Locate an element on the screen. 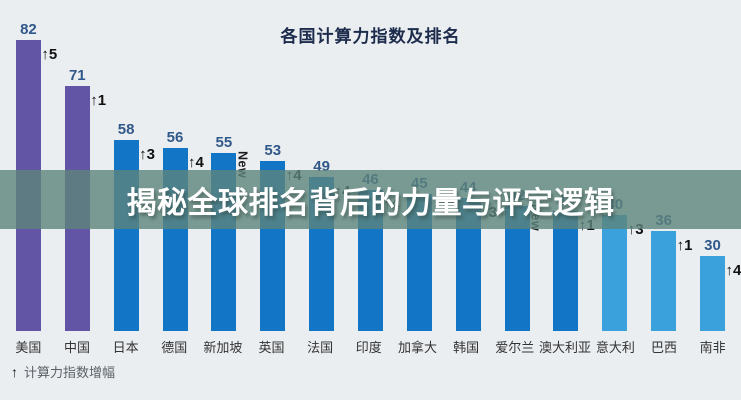 This screenshot has width=741, height=400. bar-value-label: 56 is located at coordinates (175, 137).